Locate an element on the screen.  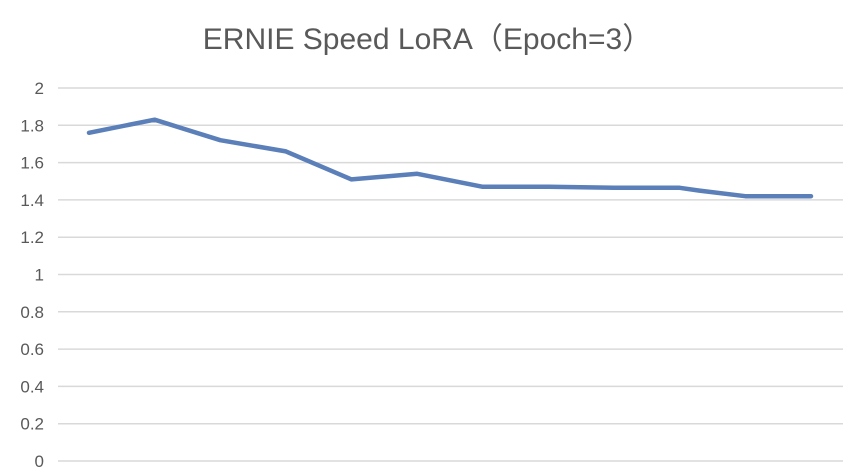
series-lines is located at coordinates (450, 158).